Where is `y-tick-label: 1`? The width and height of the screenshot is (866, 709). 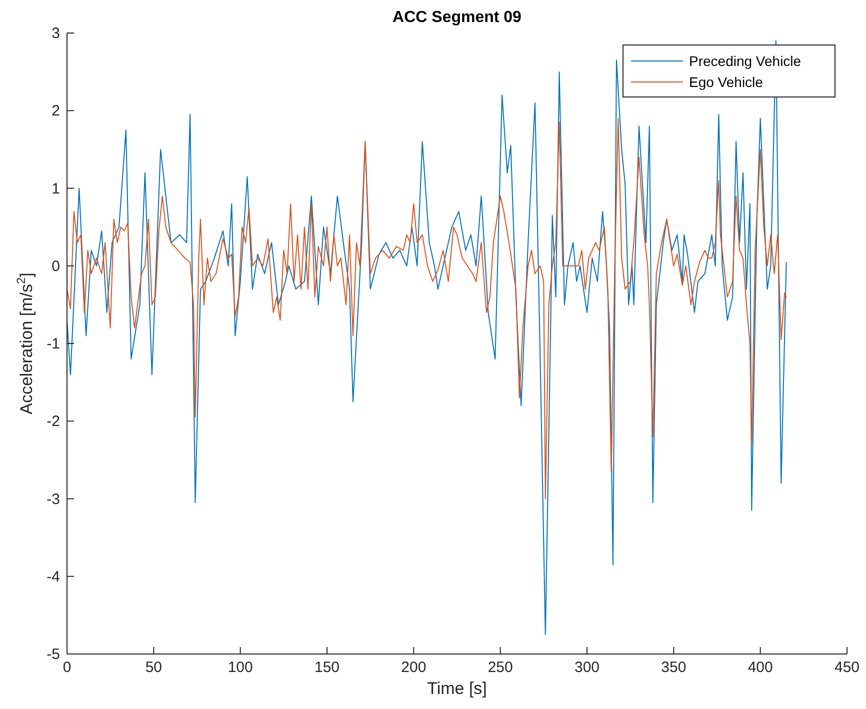 y-tick-label: 1 is located at coordinates (56, 189).